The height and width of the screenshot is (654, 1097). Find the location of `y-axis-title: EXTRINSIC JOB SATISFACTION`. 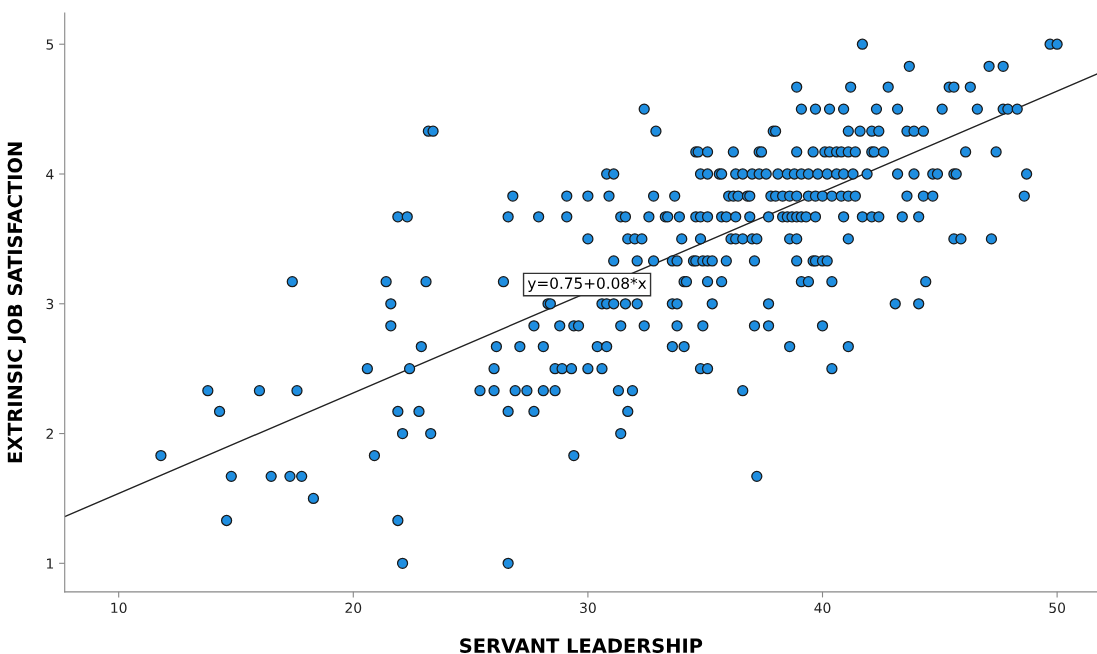

y-axis-title: EXTRINSIC JOB SATISFACTION is located at coordinates (16, 302).